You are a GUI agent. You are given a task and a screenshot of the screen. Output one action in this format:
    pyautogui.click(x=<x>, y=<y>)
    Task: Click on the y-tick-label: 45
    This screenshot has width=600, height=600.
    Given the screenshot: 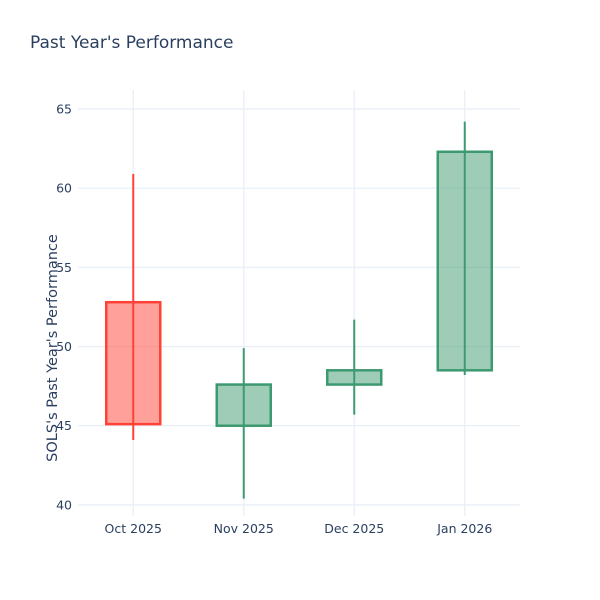 What is the action you would take?
    pyautogui.click(x=64, y=425)
    